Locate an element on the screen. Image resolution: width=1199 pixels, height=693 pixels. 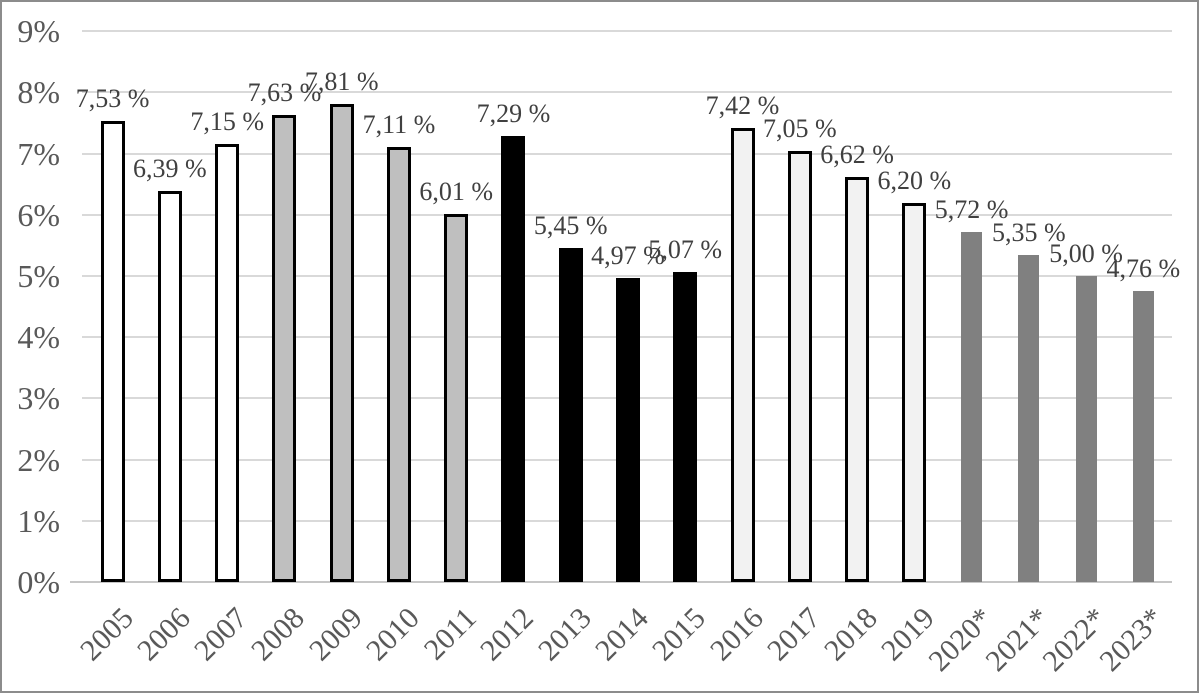
bar-value-label: 5,35 % is located at coordinates (1028, 232).